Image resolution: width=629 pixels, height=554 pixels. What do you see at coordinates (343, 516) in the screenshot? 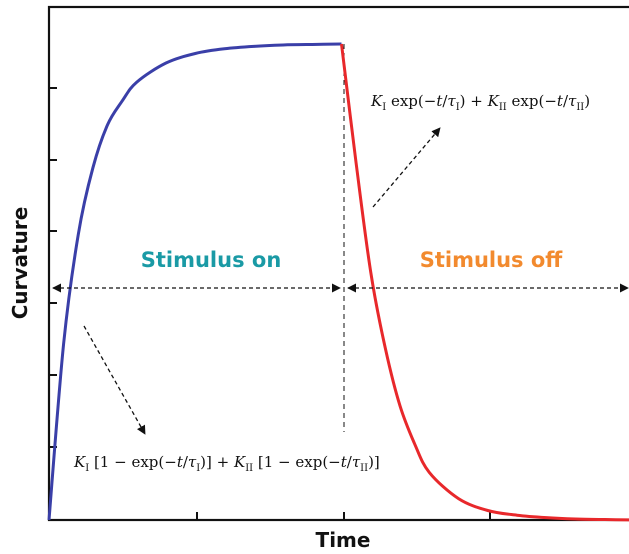
I see `x-ticks` at bounding box center [343, 516].